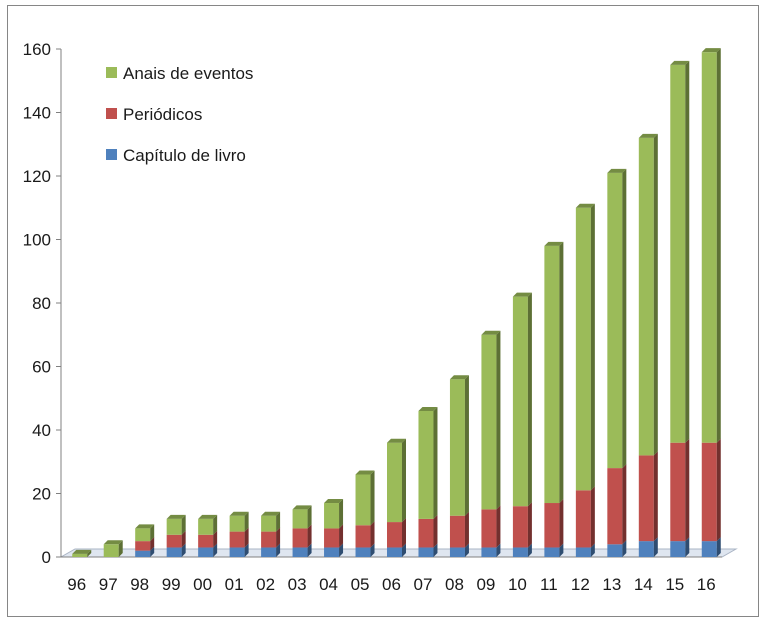 This screenshot has width=770, height=626. What do you see at coordinates (485, 584) in the screenshot?
I see `x-tick-label: 09` at bounding box center [485, 584].